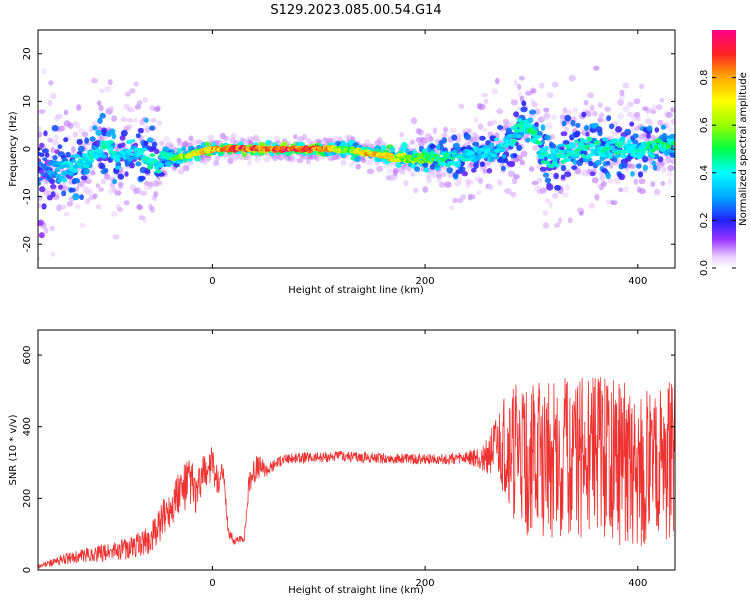  Describe the element at coordinates (724, 149) in the screenshot. I see `colorbar-gradient` at that location.